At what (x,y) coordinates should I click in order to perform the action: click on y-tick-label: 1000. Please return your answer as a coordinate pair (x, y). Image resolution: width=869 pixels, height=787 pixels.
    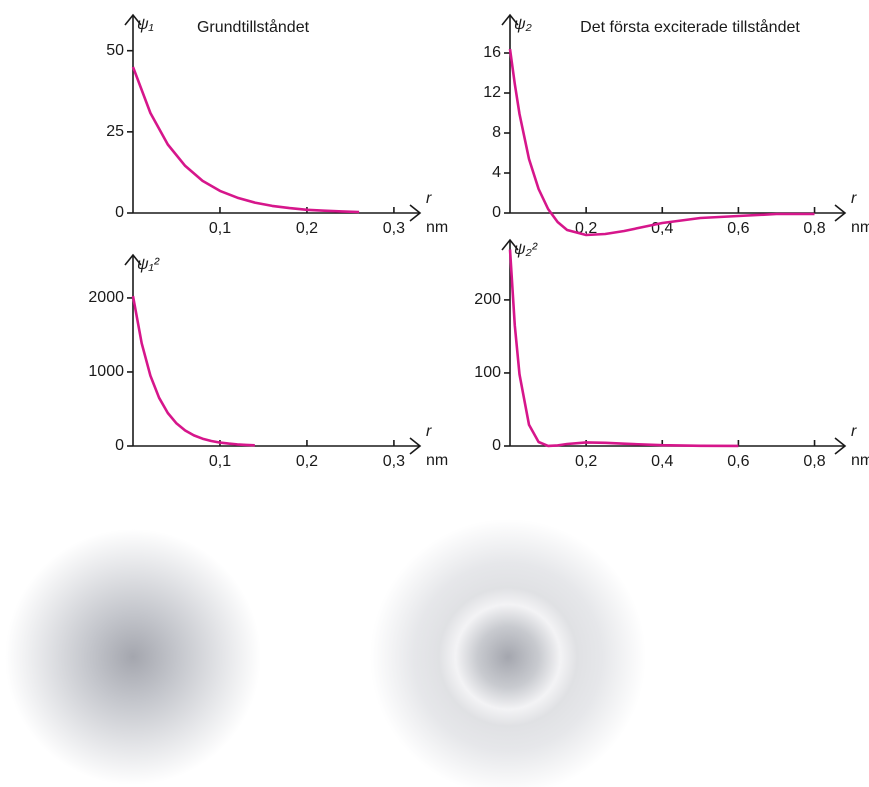
    Looking at the image, I should click on (106, 371).